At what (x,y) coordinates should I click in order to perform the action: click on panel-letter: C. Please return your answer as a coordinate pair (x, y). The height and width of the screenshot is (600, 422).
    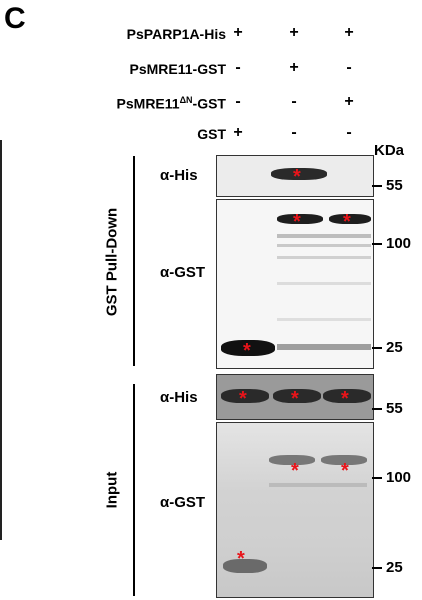
    Looking at the image, I should click on (15, 18).